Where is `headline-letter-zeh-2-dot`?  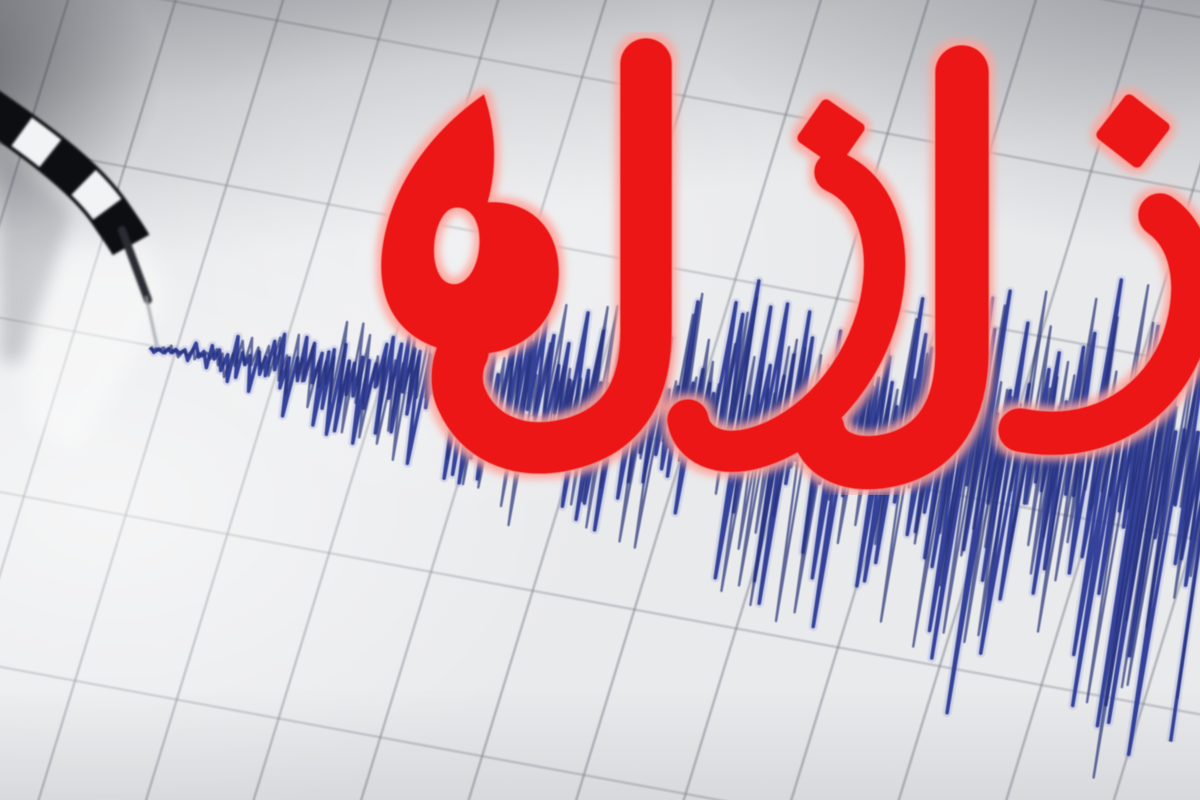
headline-letter-zeh-2-dot is located at coordinates (831, 133).